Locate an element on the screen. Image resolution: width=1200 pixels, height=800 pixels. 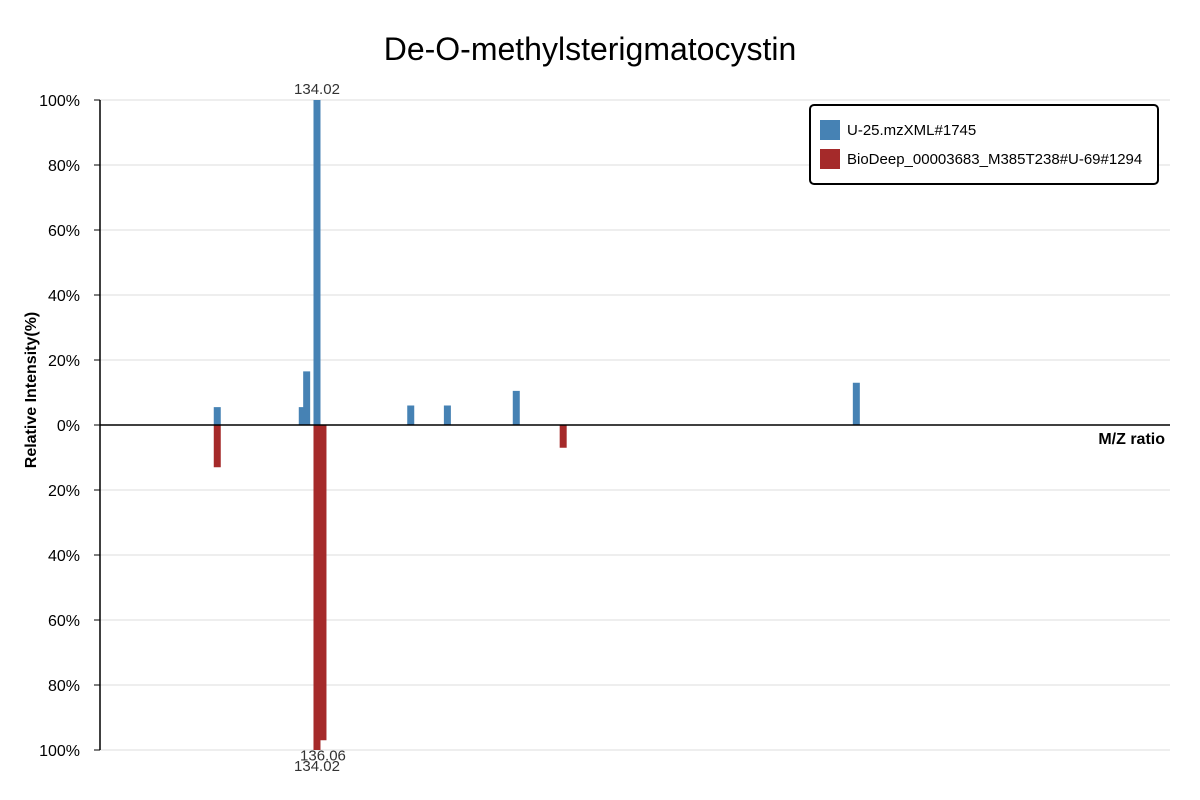
y-tick-label: 0% is located at coordinates (68, 426).